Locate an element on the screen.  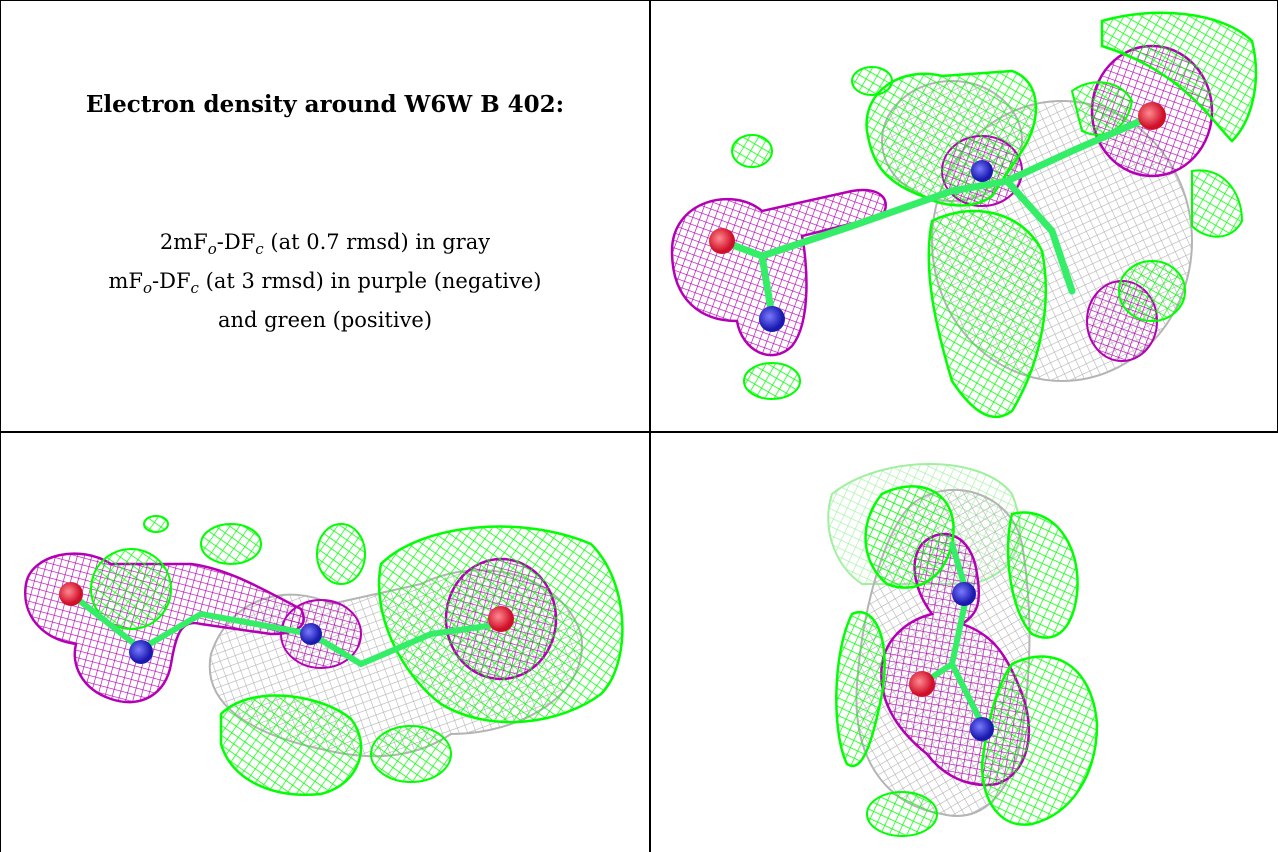
legend-line-2mfo: 2mFo-DFc (at 0.7 rmsd) in gray is located at coordinates (325, 245).